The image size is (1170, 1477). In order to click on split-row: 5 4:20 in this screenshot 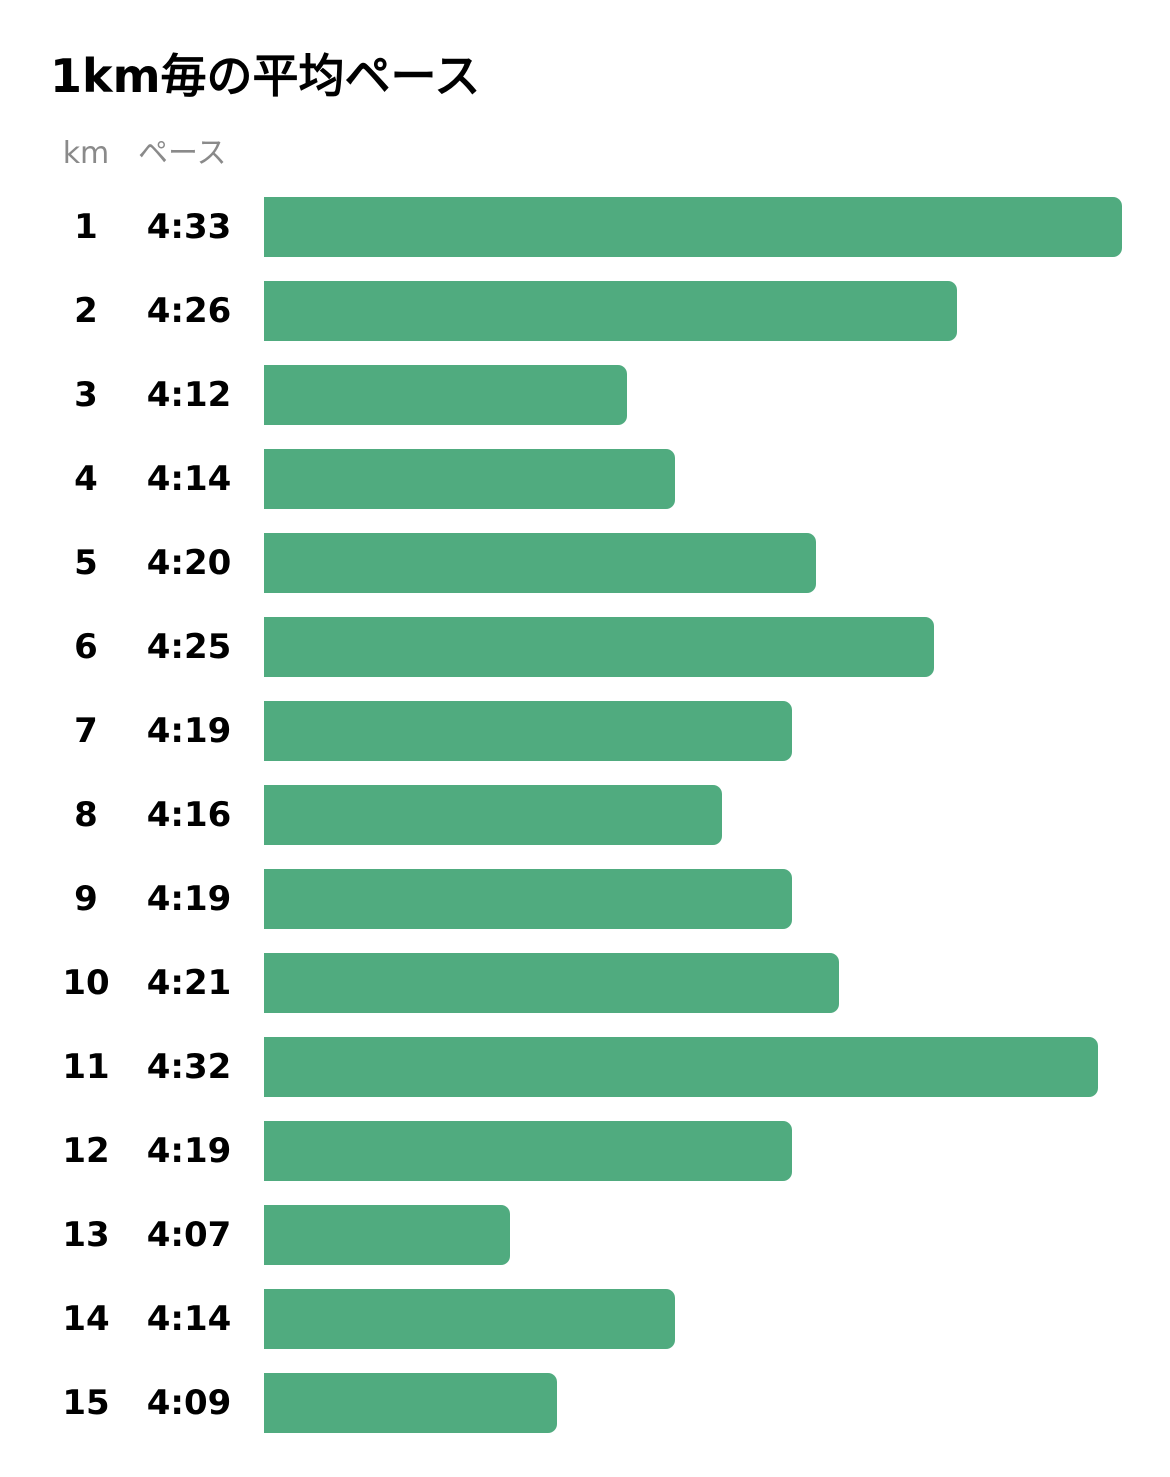, I will do `click(585, 563)`.